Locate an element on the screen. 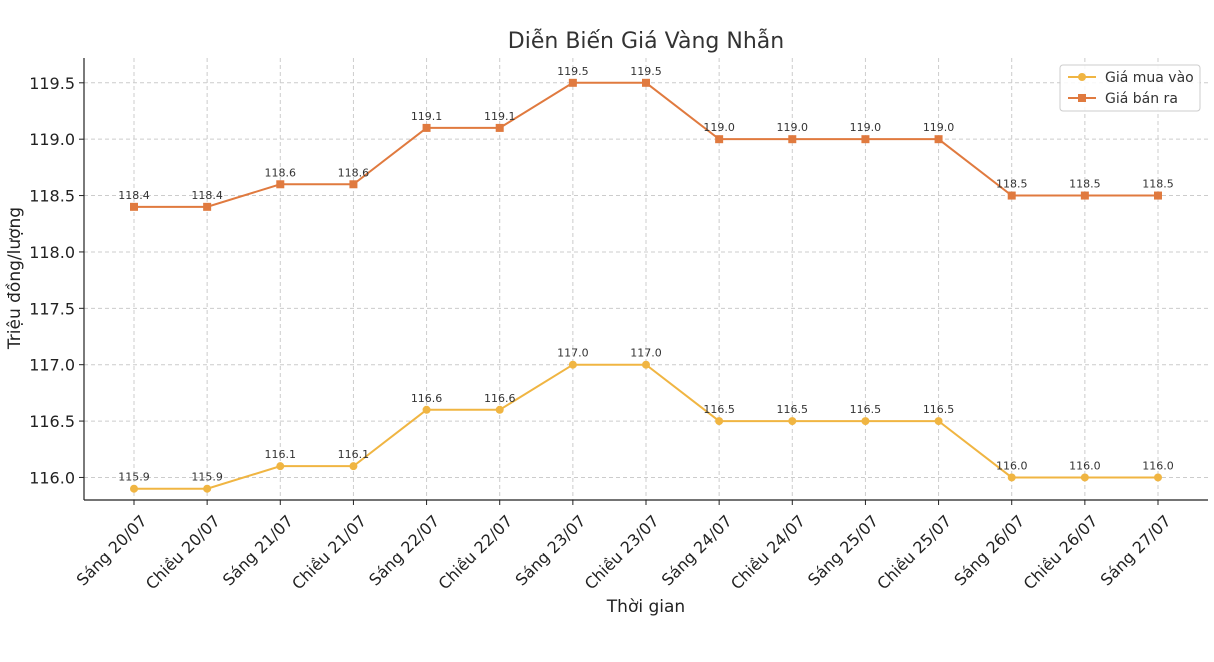 Image resolution: width=1214 pixels, height=662 pixels. y-axis-label: Triệu đồng/lượng is located at coordinates (14, 278).